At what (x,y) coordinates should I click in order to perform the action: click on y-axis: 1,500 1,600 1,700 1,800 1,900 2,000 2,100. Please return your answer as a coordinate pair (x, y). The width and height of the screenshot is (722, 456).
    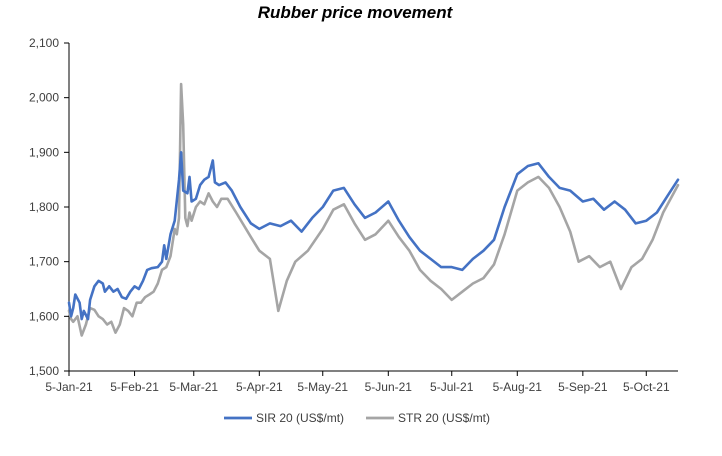
    Looking at the image, I should click on (49, 207).